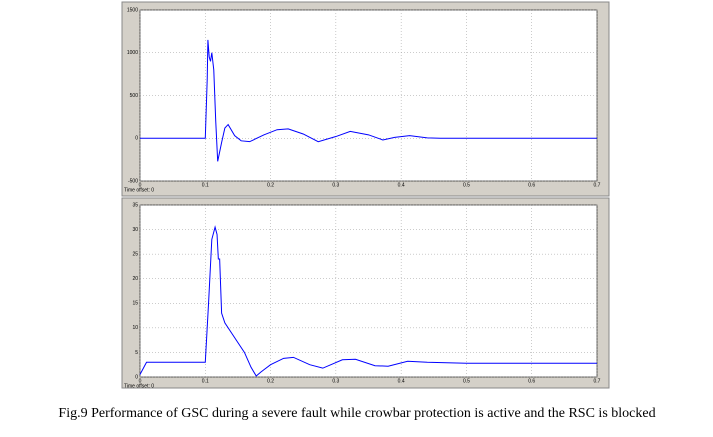 This screenshot has height=437, width=713. What do you see at coordinates (134, 96) in the screenshot?
I see `y-tick-label: 500` at bounding box center [134, 96].